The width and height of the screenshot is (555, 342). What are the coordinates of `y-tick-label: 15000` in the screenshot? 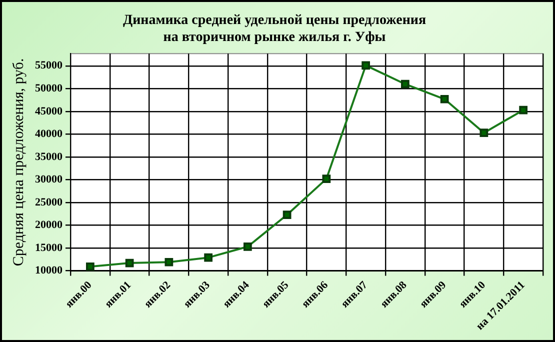 It's located at (49, 248).